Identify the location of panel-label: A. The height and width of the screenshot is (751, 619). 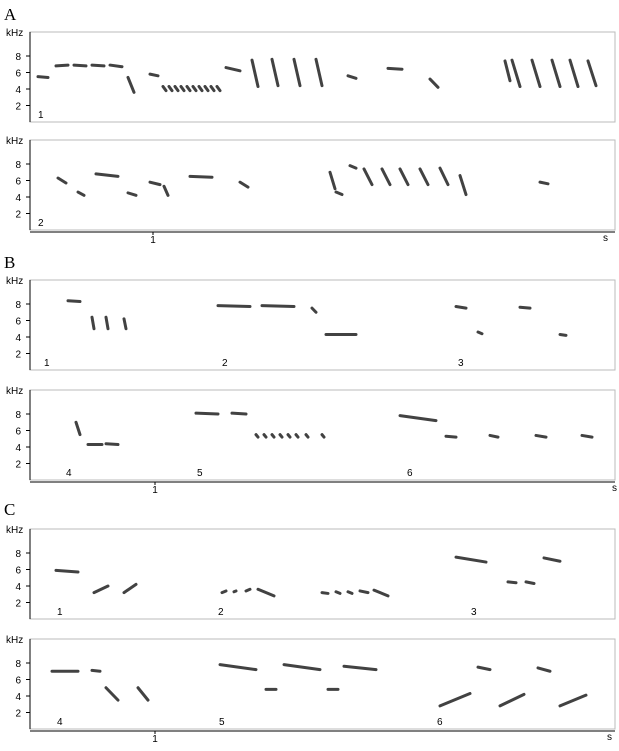
(10, 14).